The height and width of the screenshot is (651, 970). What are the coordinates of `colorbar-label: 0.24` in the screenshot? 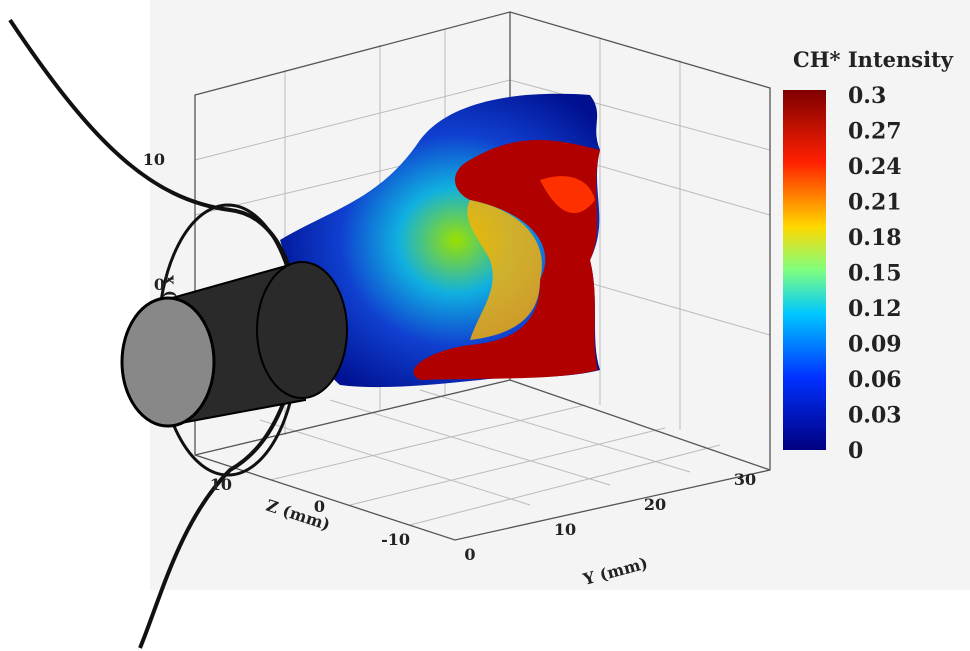 It's located at (875, 167).